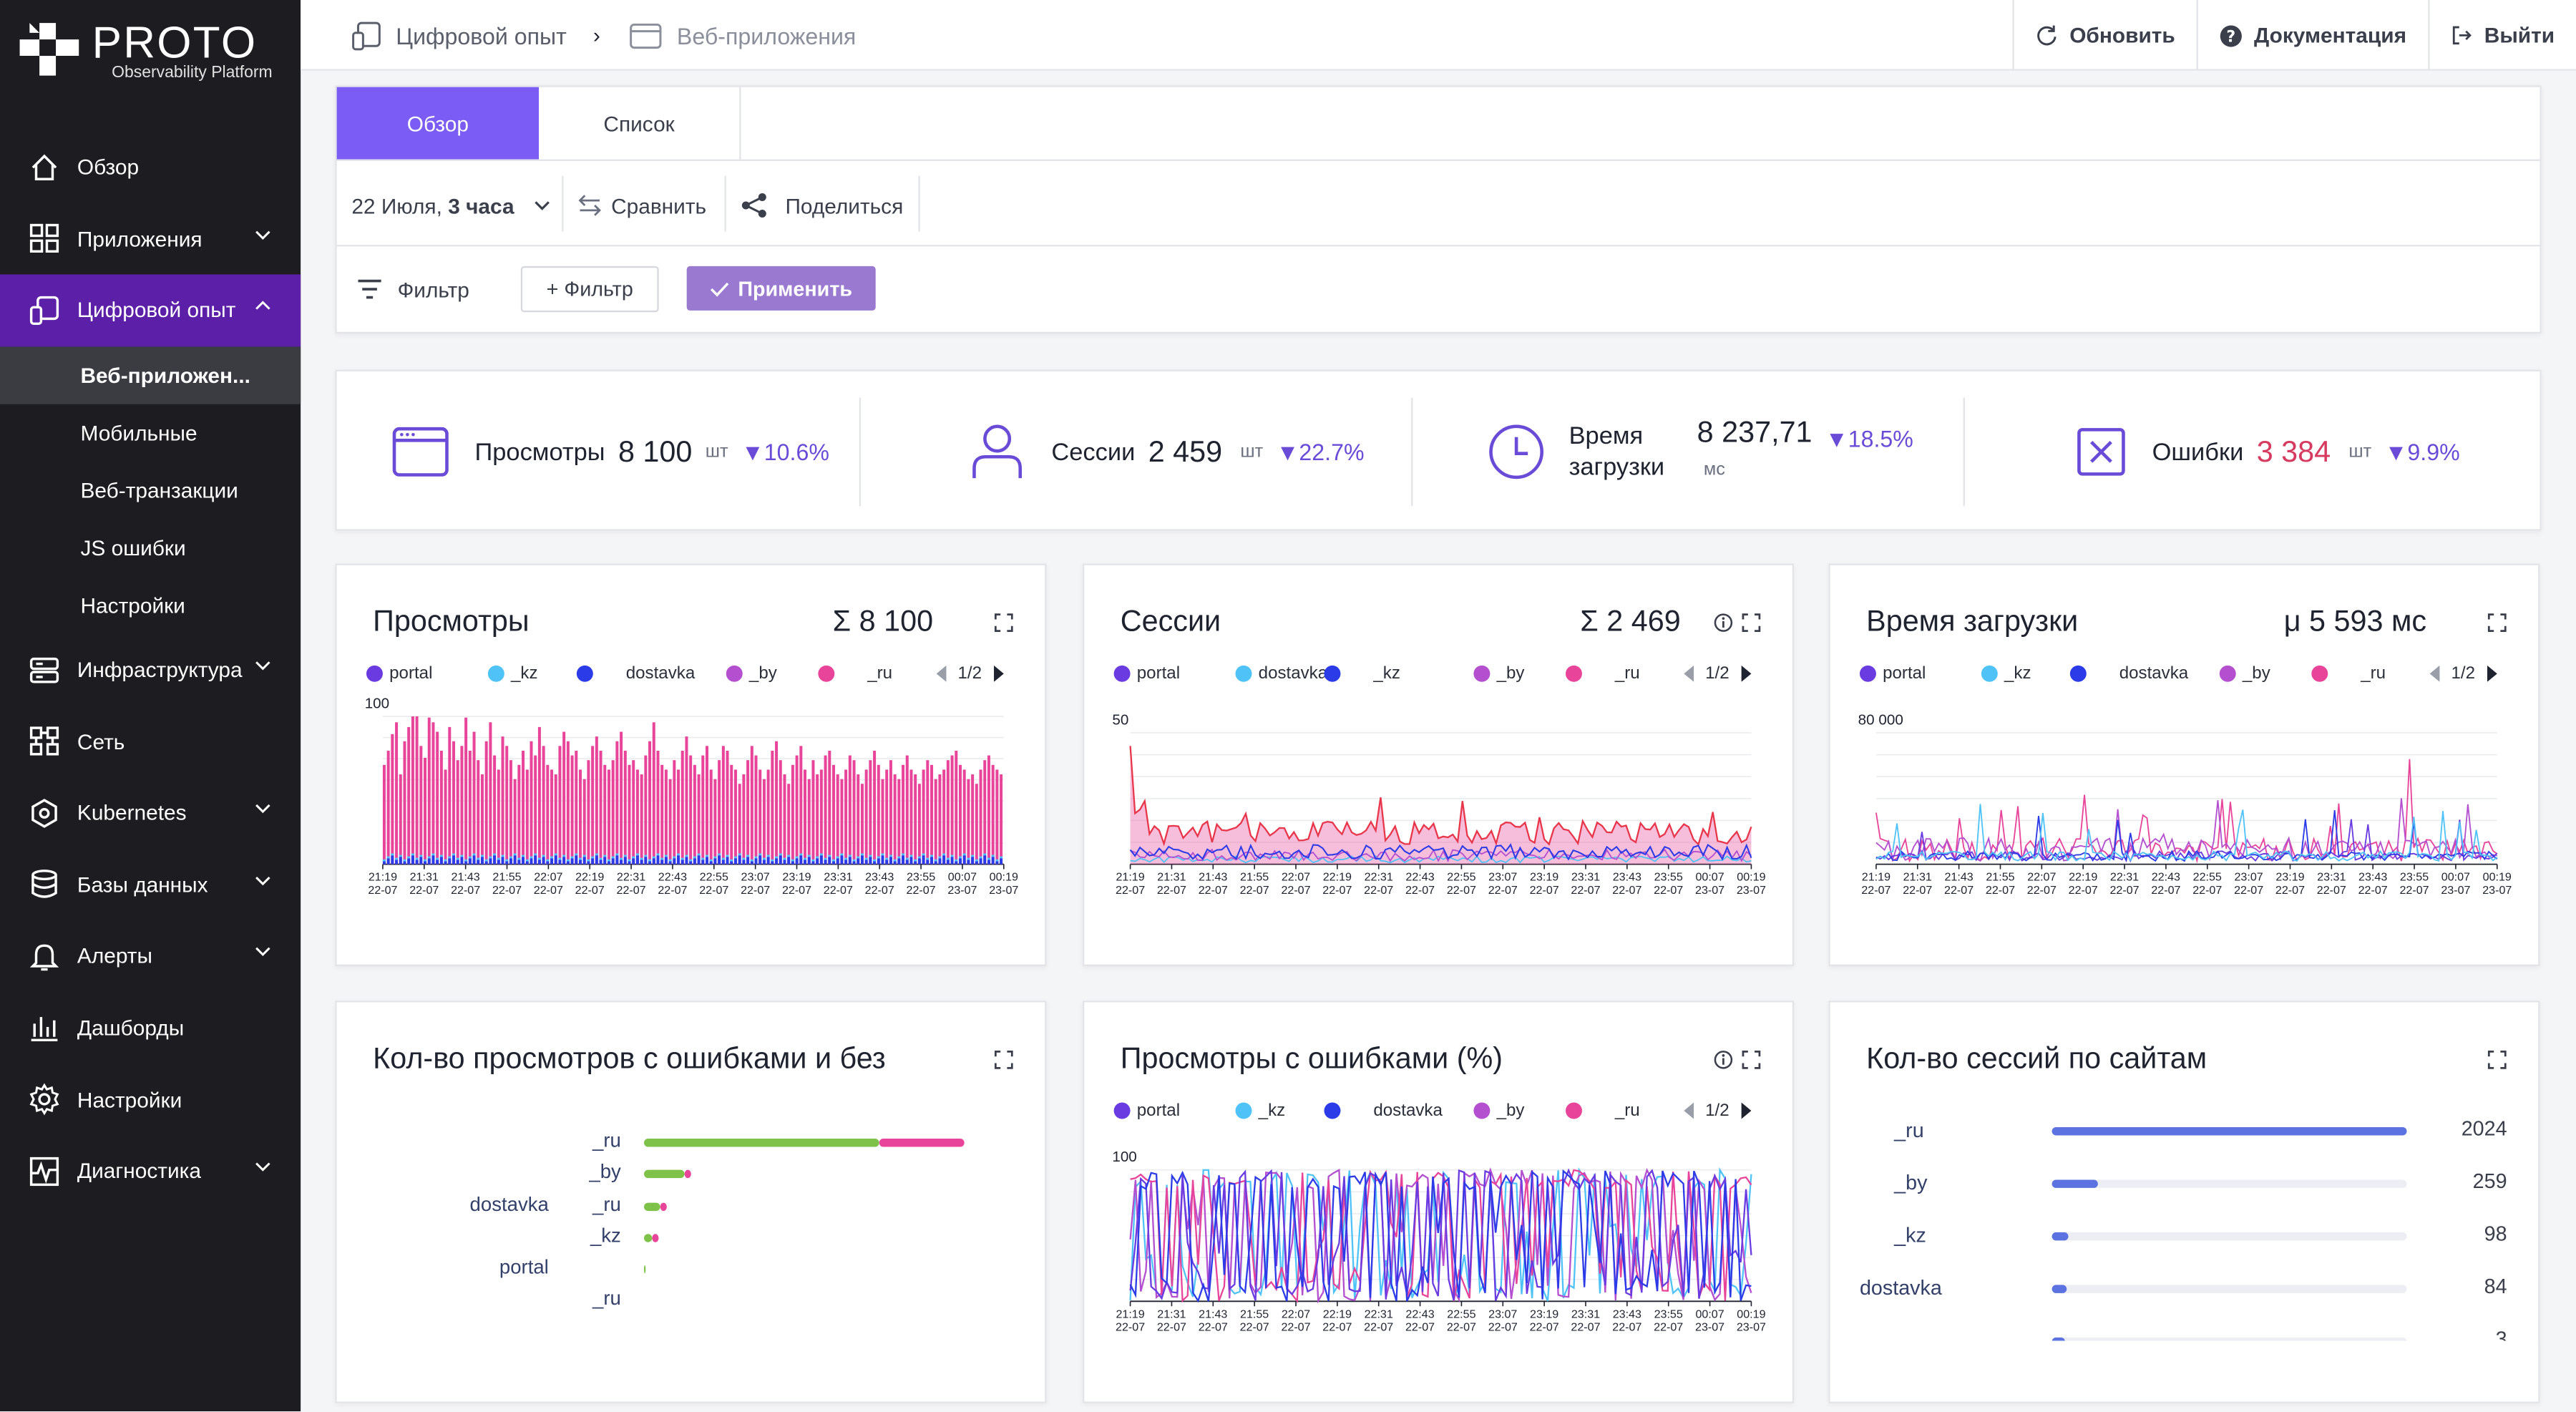 Image resolution: width=2576 pixels, height=1412 pixels. Describe the element at coordinates (589, 289) in the screenshot. I see `add-filter-button: + Фильтр` at that location.